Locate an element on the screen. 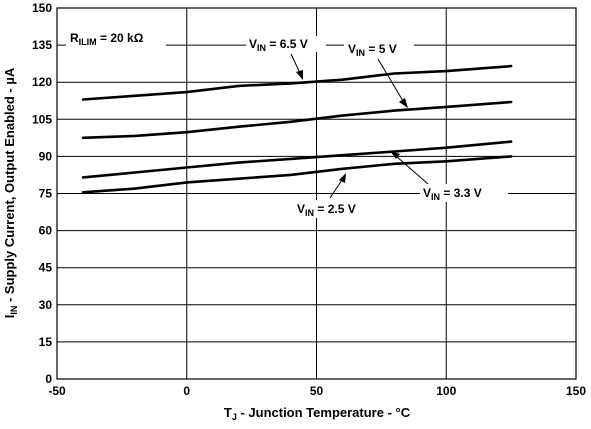 The width and height of the screenshot is (591, 429). condition-mask is located at coordinates (116, 37).